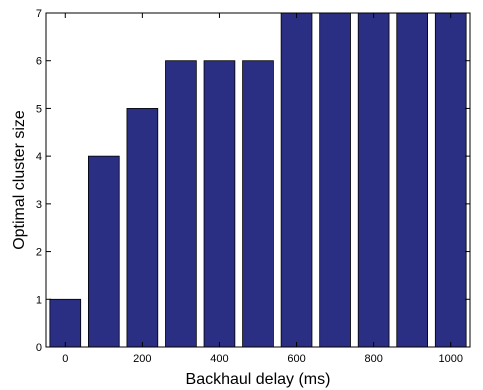 This screenshot has height=390, width=483. Describe the element at coordinates (39, 300) in the screenshot. I see `y-tick-label: 1` at that location.